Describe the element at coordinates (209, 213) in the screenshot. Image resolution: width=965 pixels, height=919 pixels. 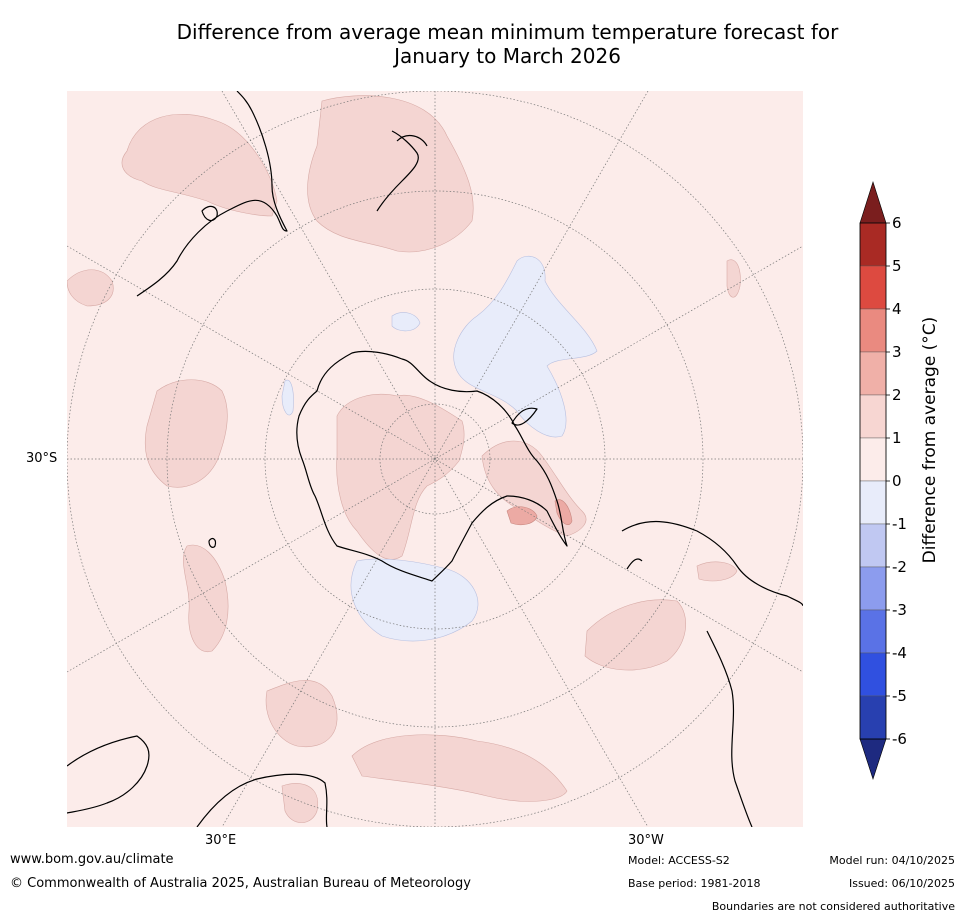
I see `coastline-tasmania` at that location.